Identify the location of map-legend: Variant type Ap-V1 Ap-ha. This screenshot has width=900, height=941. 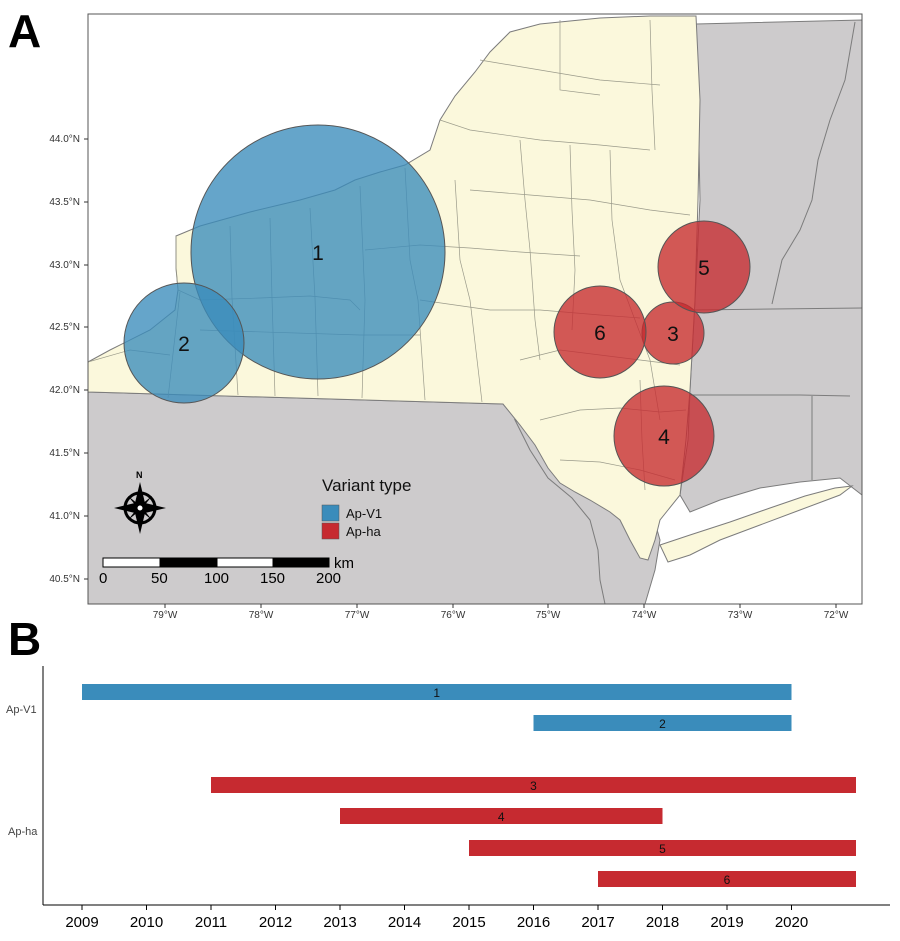
(366, 508).